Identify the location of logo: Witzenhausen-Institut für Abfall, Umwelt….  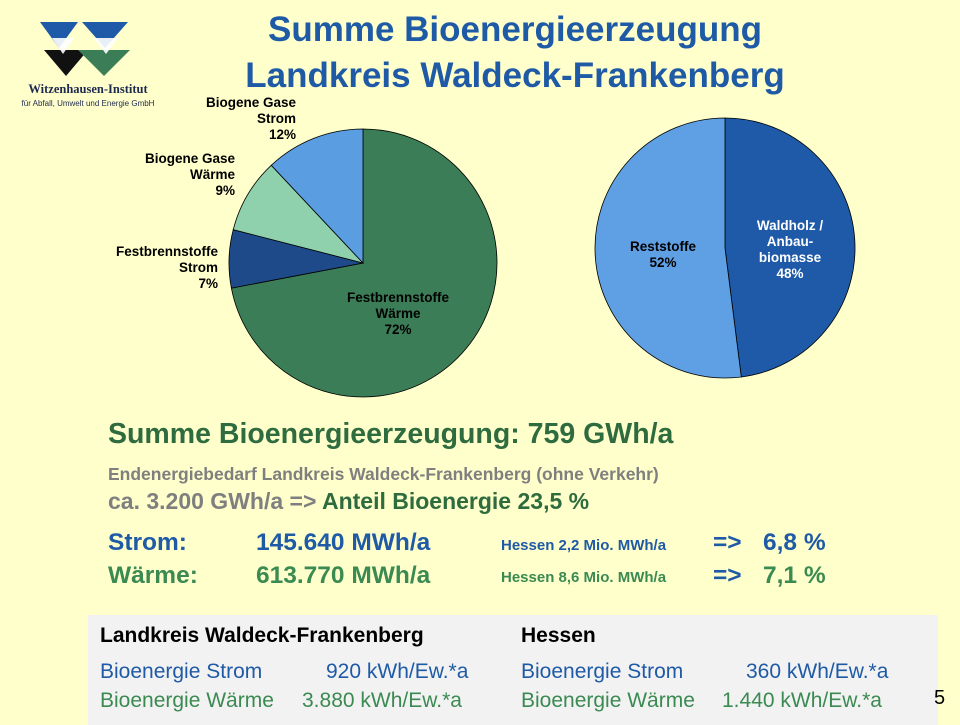
(88, 95).